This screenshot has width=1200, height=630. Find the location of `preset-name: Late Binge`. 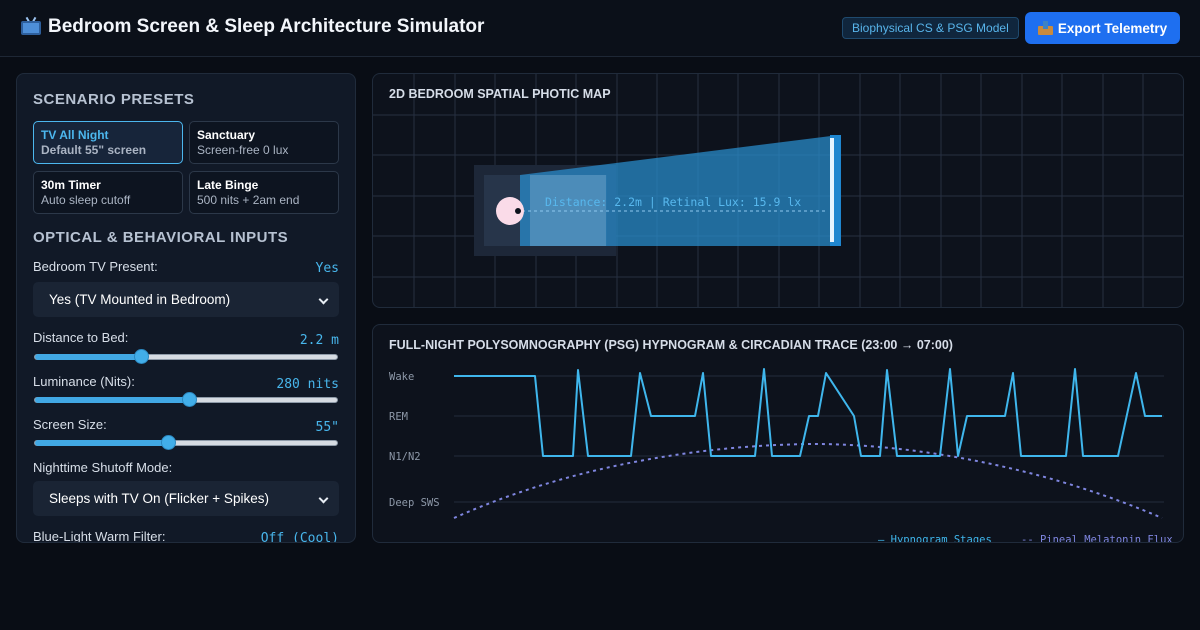

preset-name: Late Binge is located at coordinates (228, 185).